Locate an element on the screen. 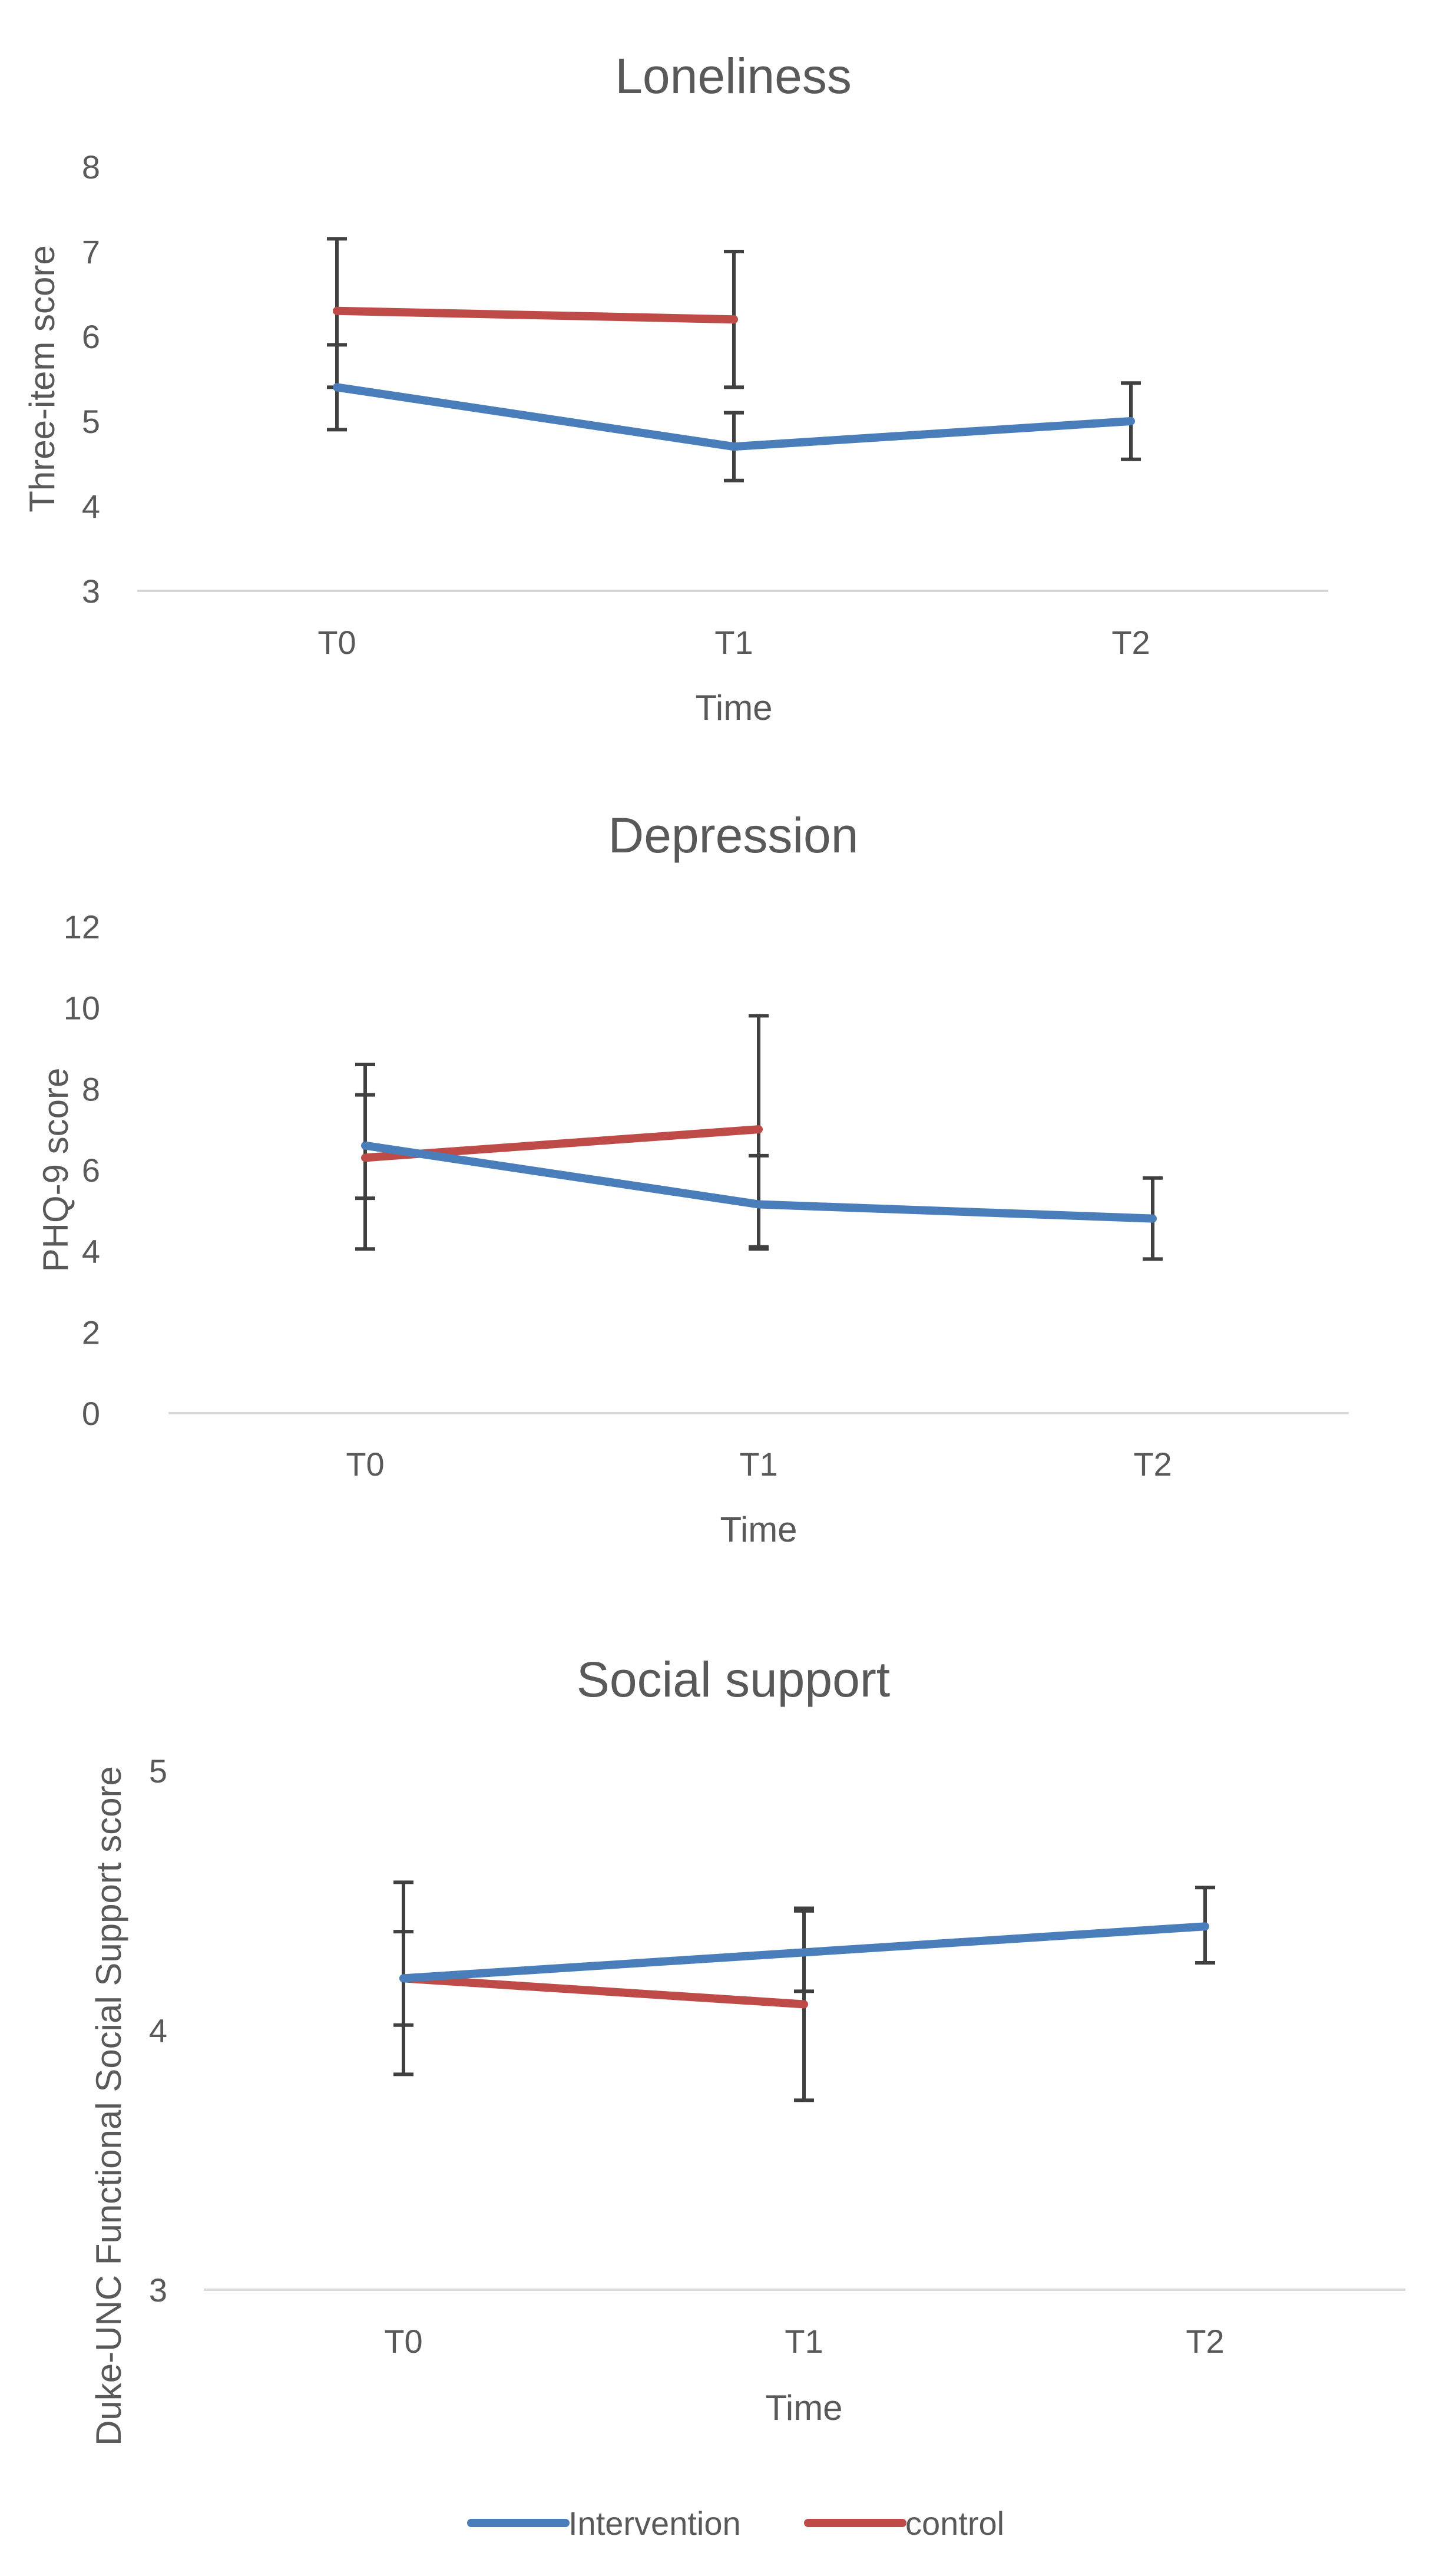 The width and height of the screenshot is (1436, 2576). chart-title: Social support is located at coordinates (733, 1679).